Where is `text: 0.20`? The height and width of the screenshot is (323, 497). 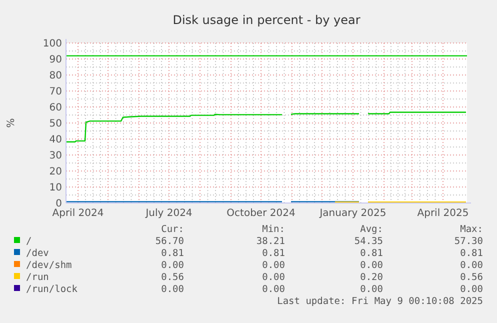
text: 0.20 is located at coordinates (372, 277).